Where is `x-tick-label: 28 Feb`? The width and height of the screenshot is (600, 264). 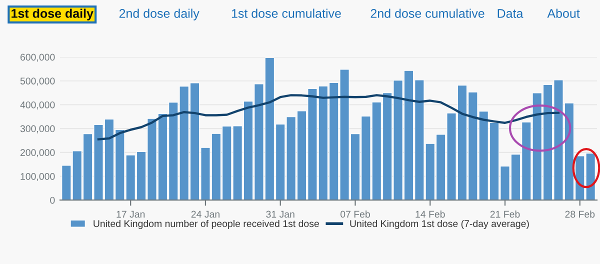 x-tick-label: 28 Feb is located at coordinates (580, 214).